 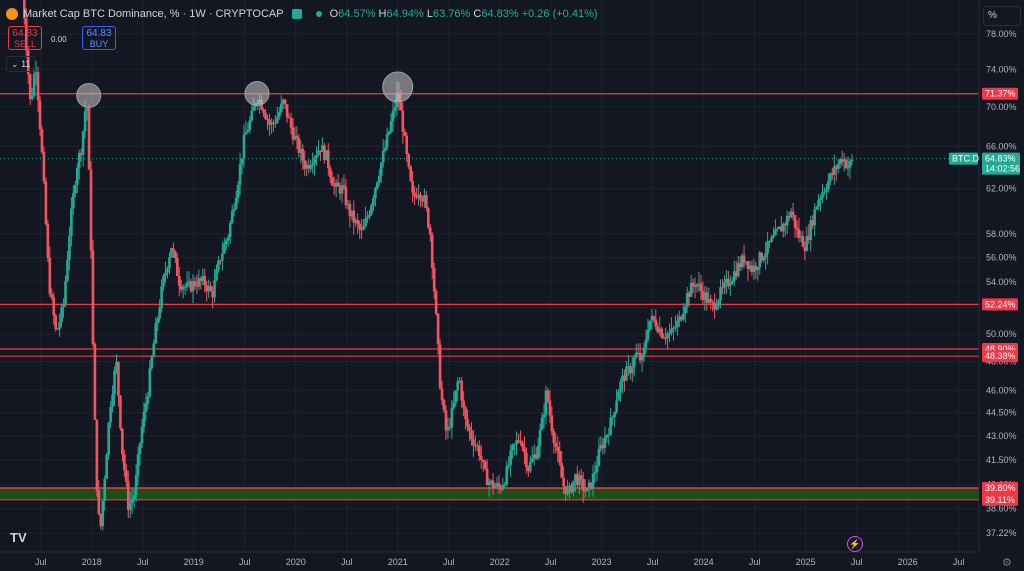 What do you see at coordinates (1000, 94) in the screenshot?
I see `level-price-label: 71.37%` at bounding box center [1000, 94].